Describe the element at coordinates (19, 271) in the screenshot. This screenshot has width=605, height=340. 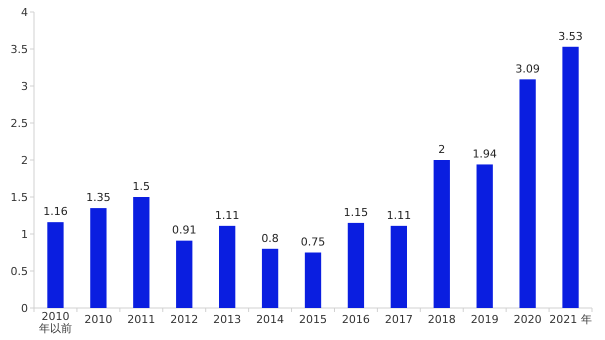
I see `y-tick-label: 0.5` at that location.